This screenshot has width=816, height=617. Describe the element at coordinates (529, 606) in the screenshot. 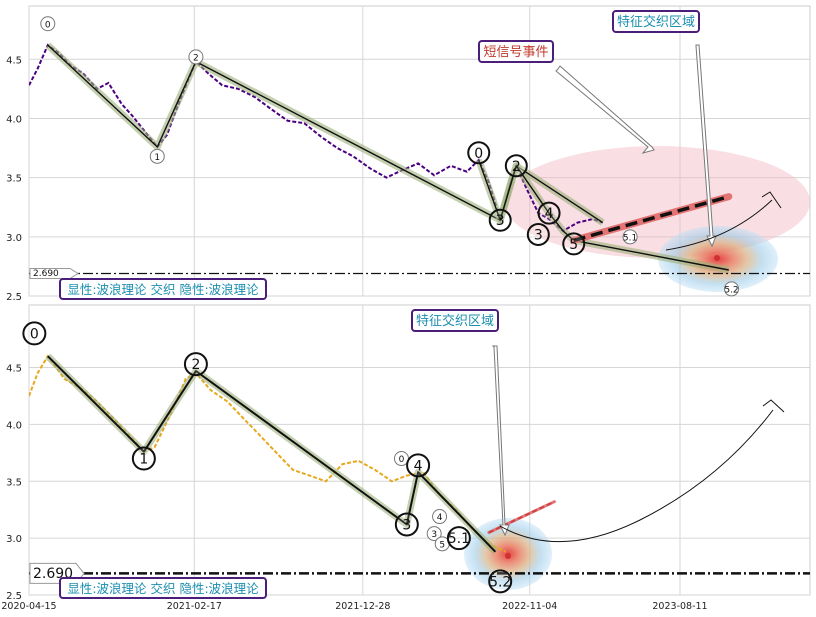

I see `x-tick-label: 2022-11-04` at that location.